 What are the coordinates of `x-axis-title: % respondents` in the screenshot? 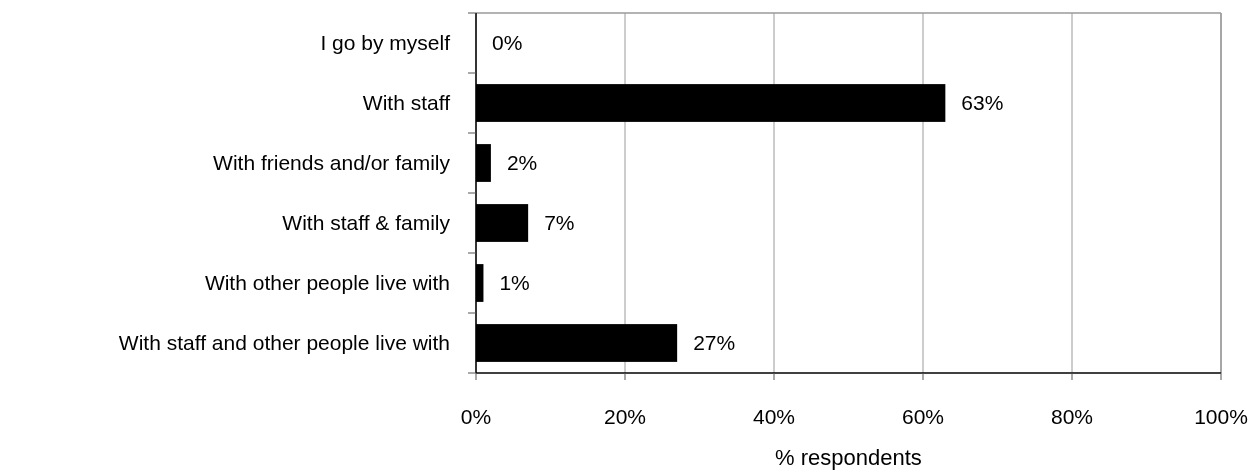 It's located at (848, 457).